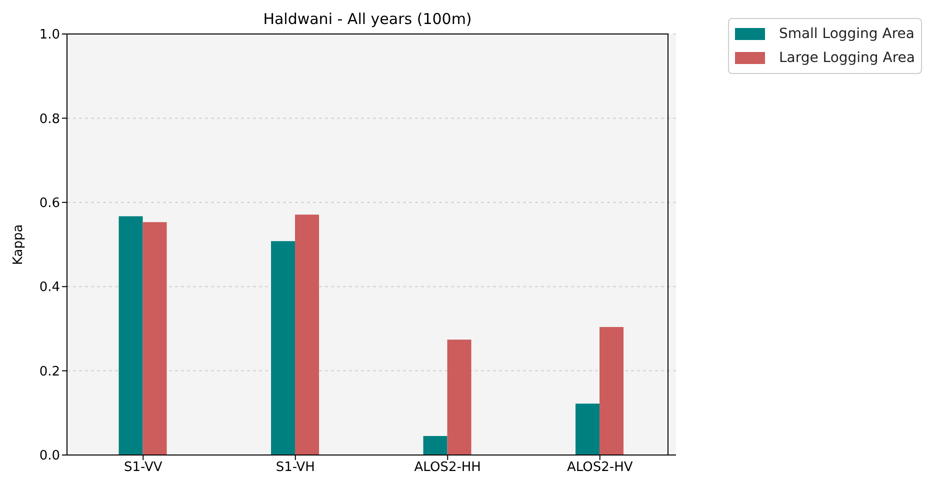 This screenshot has height=483, width=927. I want to click on x-tick-label: ALOS2-HV, so click(599, 468).